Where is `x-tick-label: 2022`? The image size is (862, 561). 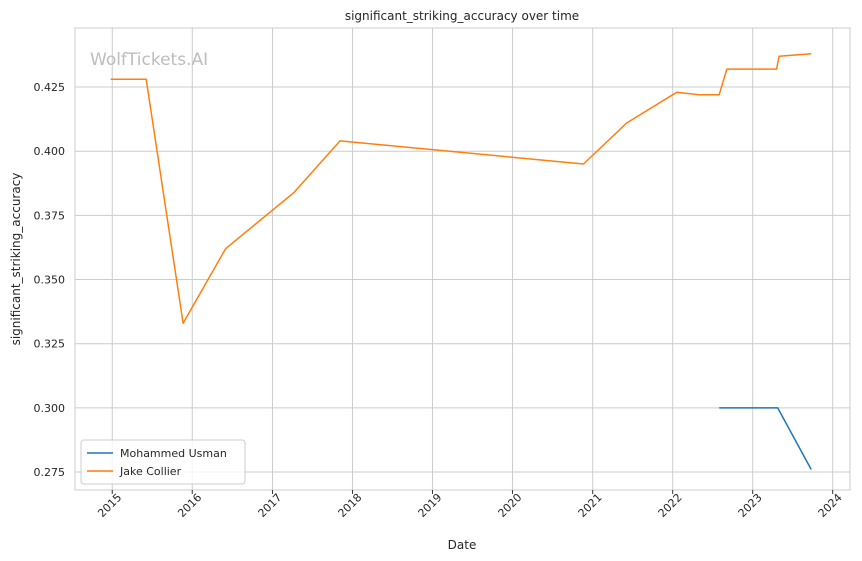
x-tick-label: 2022 is located at coordinates (670, 505).